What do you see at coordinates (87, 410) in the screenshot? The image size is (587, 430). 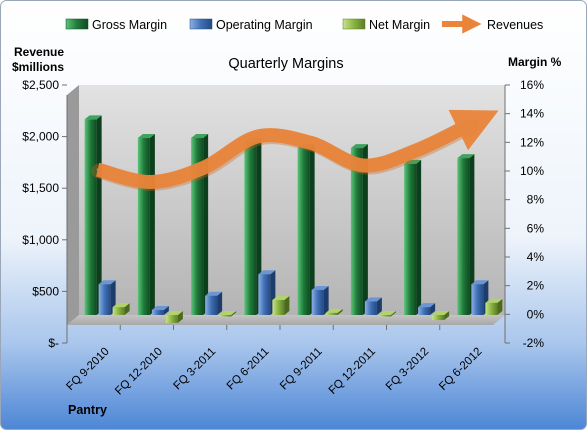 I see `footer-label: Pantry` at bounding box center [87, 410].